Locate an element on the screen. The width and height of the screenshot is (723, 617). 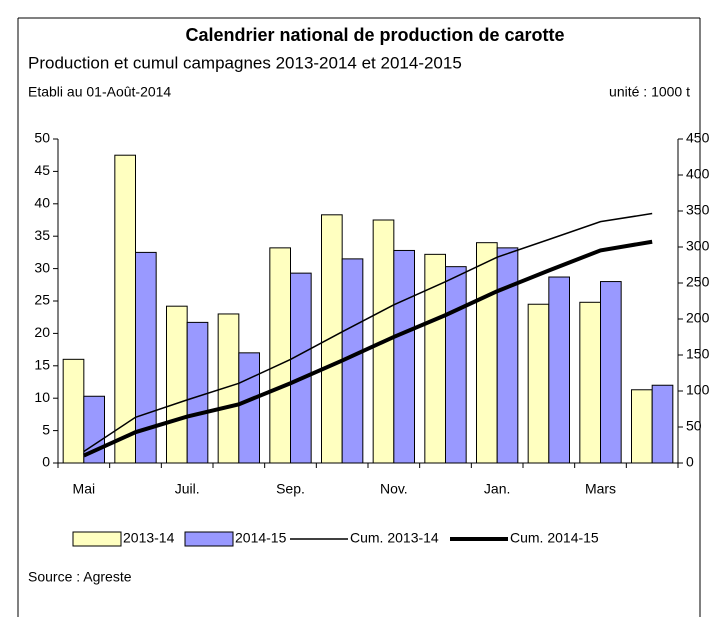
source: Source : Agreste is located at coordinates (80, 577).